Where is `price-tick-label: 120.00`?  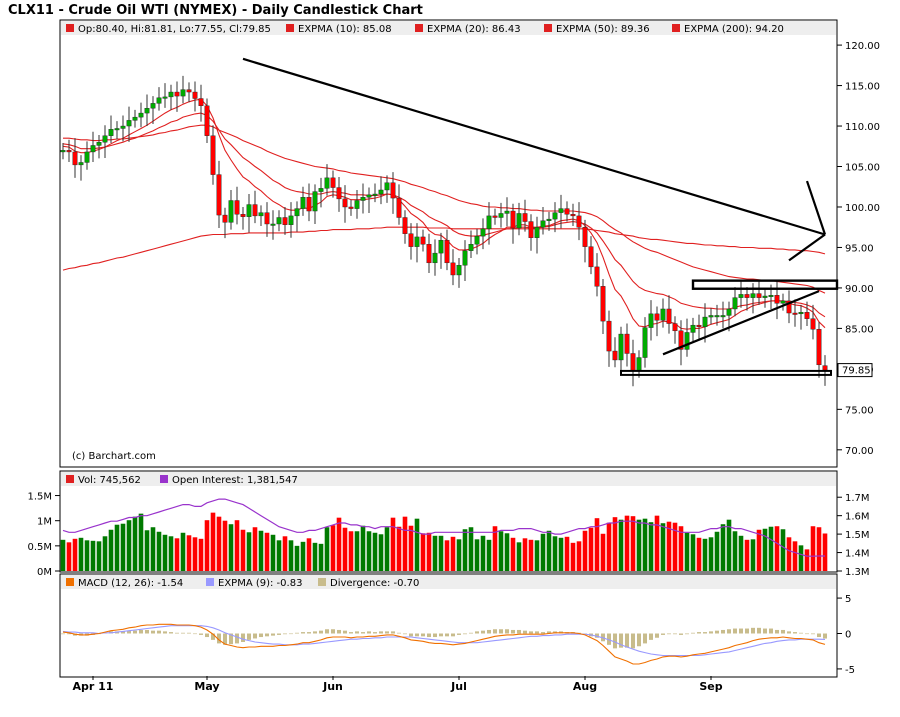 price-tick-label: 120.00 is located at coordinates (862, 46).